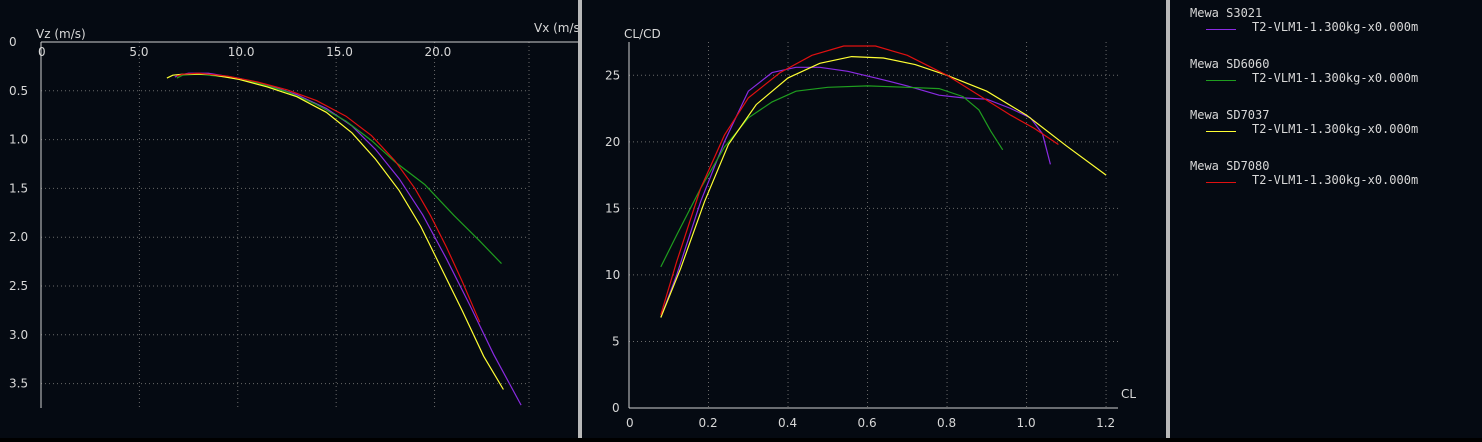 The image size is (1482, 442). What do you see at coordinates (787, 423) in the screenshot?
I see `x-tick-label: 0.4` at bounding box center [787, 423].